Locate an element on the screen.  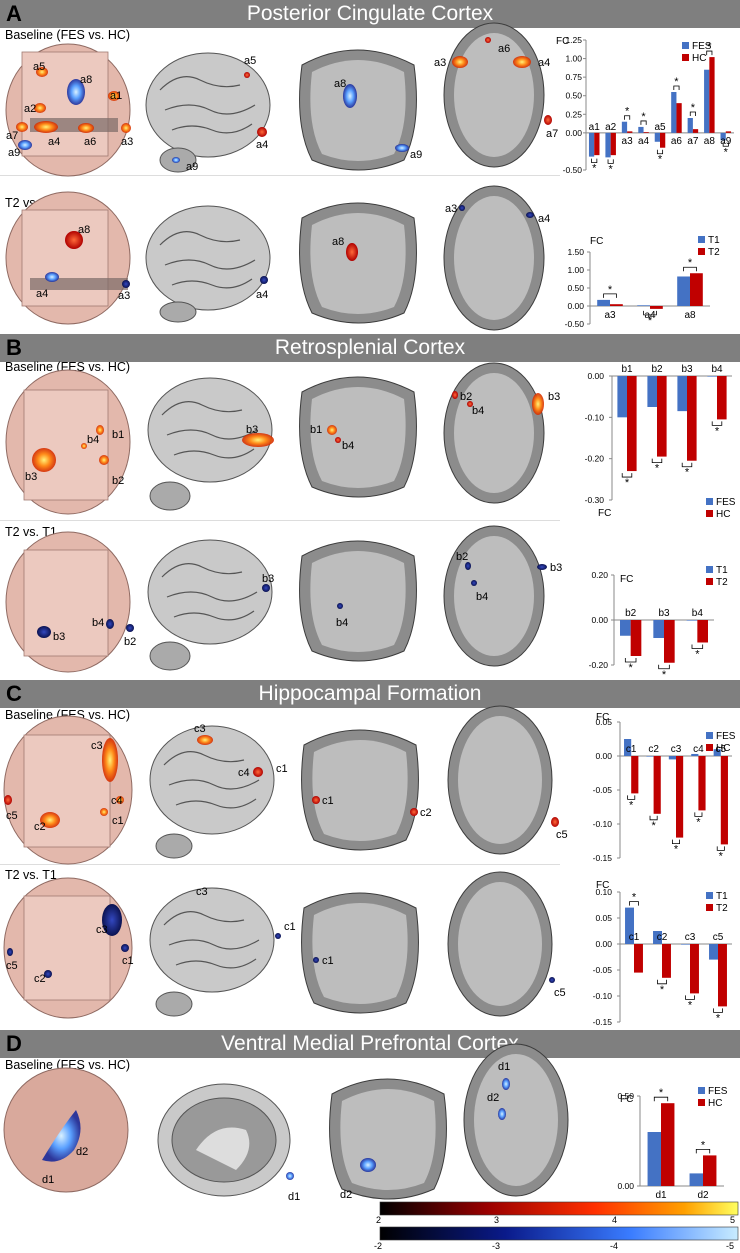
legend-label: T2 is located at coordinates (722, 908).